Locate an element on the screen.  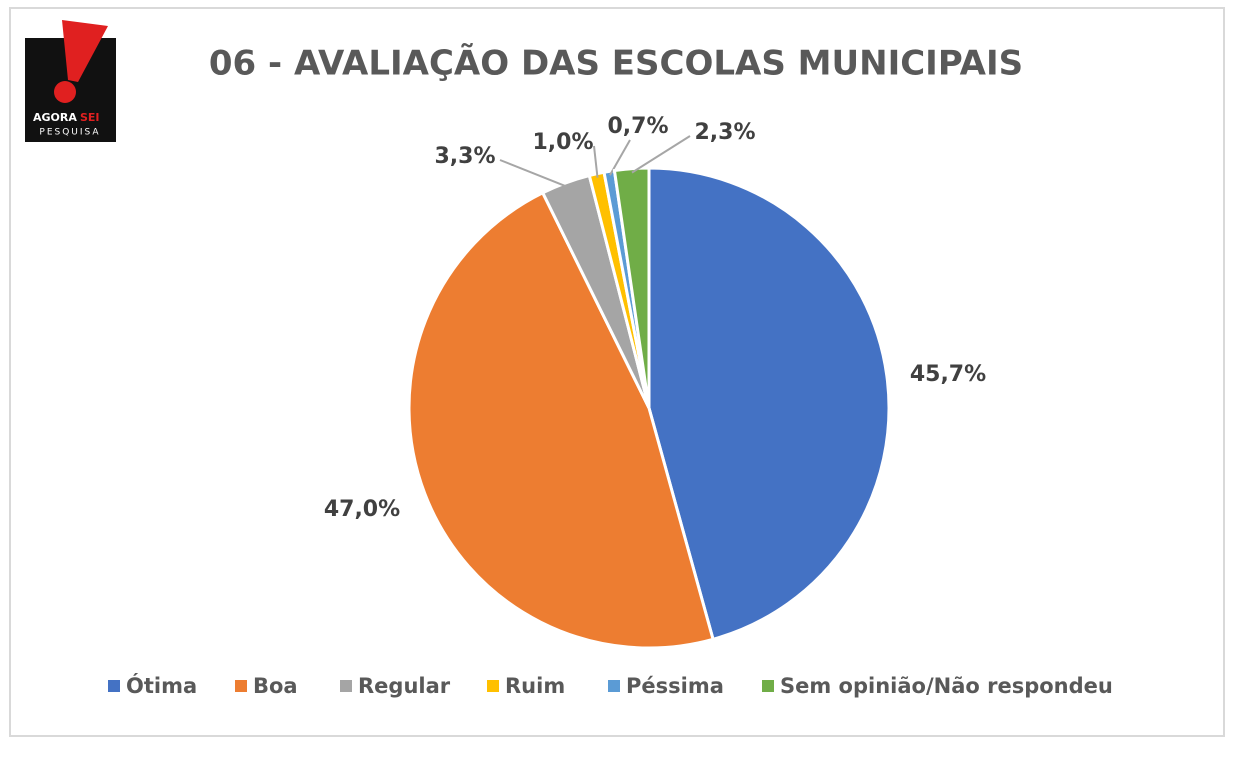
data-label: 0,7% is located at coordinates (637, 126).